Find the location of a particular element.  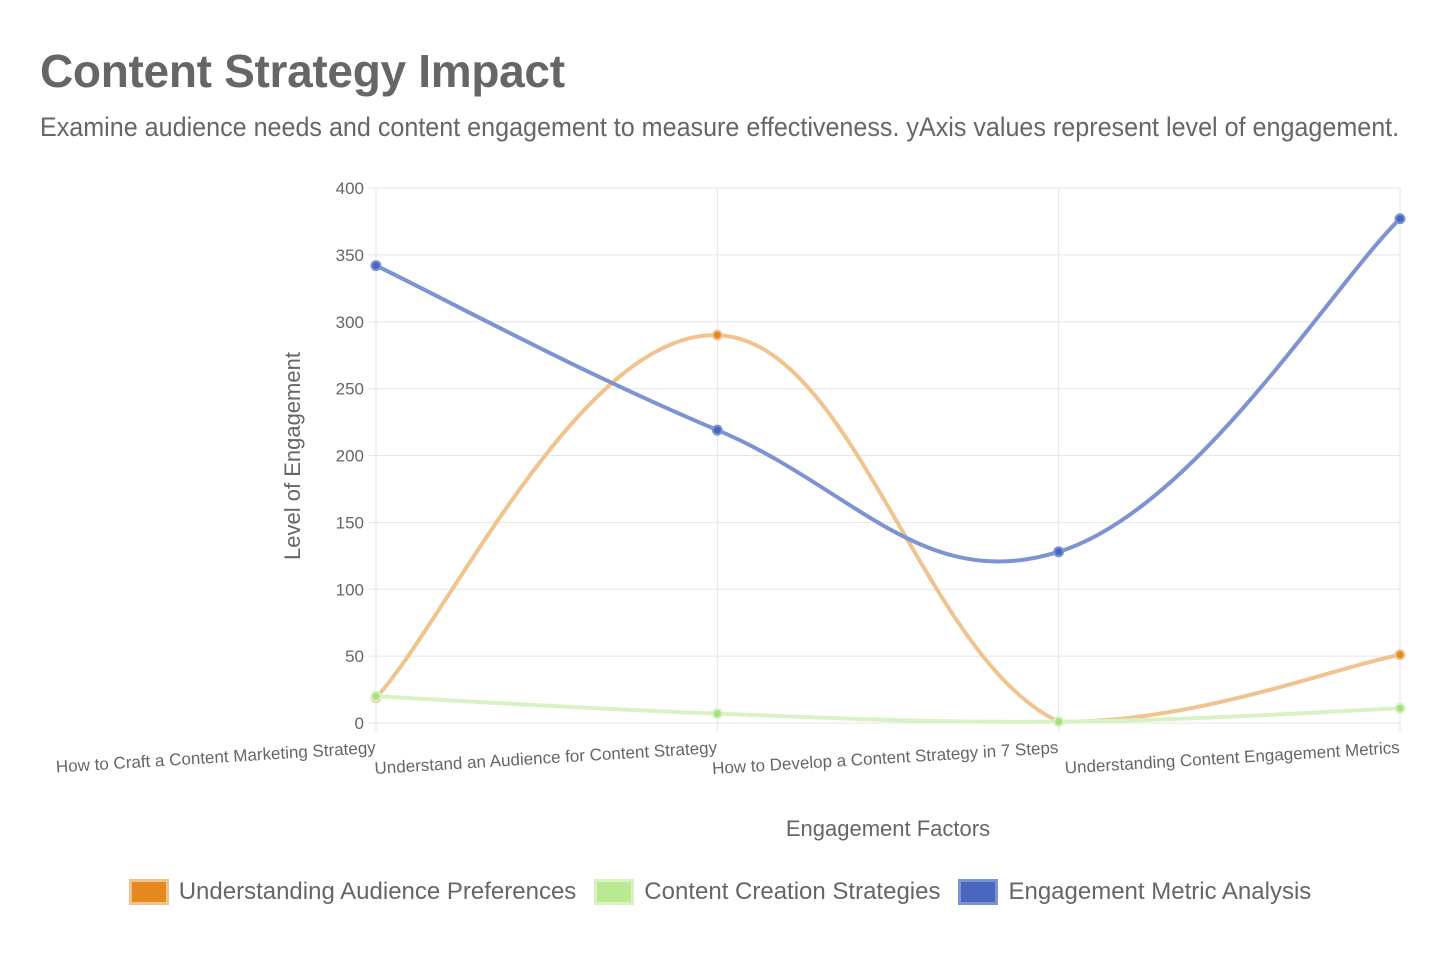

legend-label: Content Creation Strategies is located at coordinates (792, 891).